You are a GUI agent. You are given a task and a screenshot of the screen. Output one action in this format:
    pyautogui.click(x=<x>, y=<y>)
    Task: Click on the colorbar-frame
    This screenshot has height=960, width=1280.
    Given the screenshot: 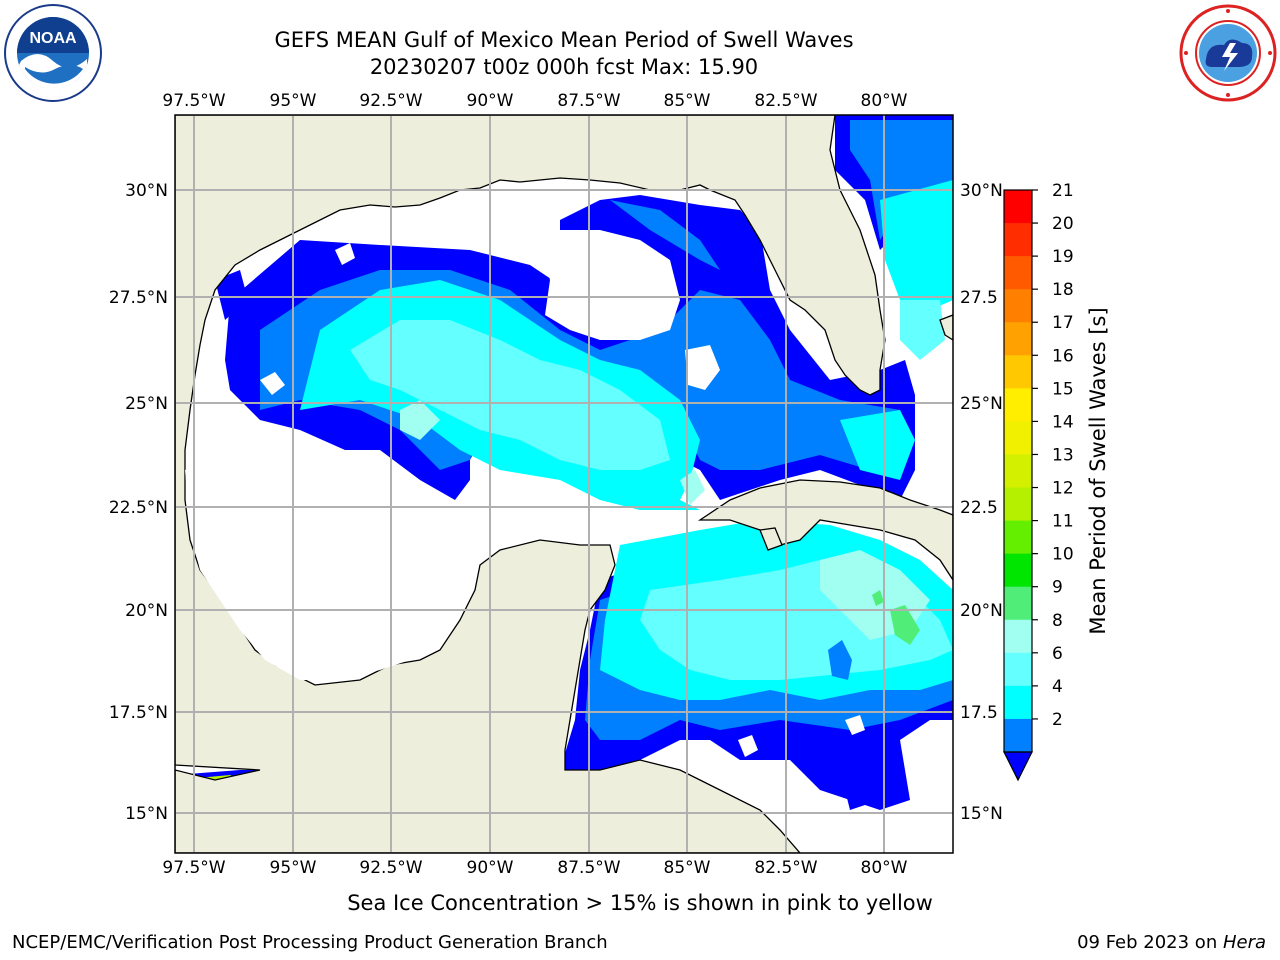 What is the action you would take?
    pyautogui.click(x=1018, y=471)
    